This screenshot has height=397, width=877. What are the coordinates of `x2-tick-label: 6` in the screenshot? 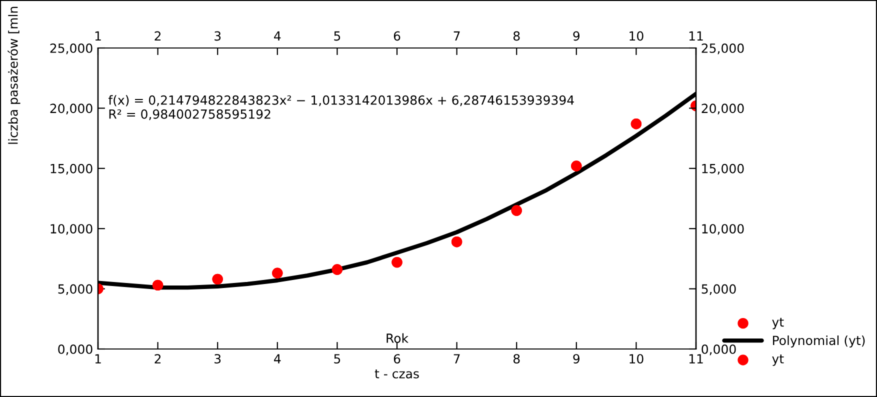 It's located at (397, 36).